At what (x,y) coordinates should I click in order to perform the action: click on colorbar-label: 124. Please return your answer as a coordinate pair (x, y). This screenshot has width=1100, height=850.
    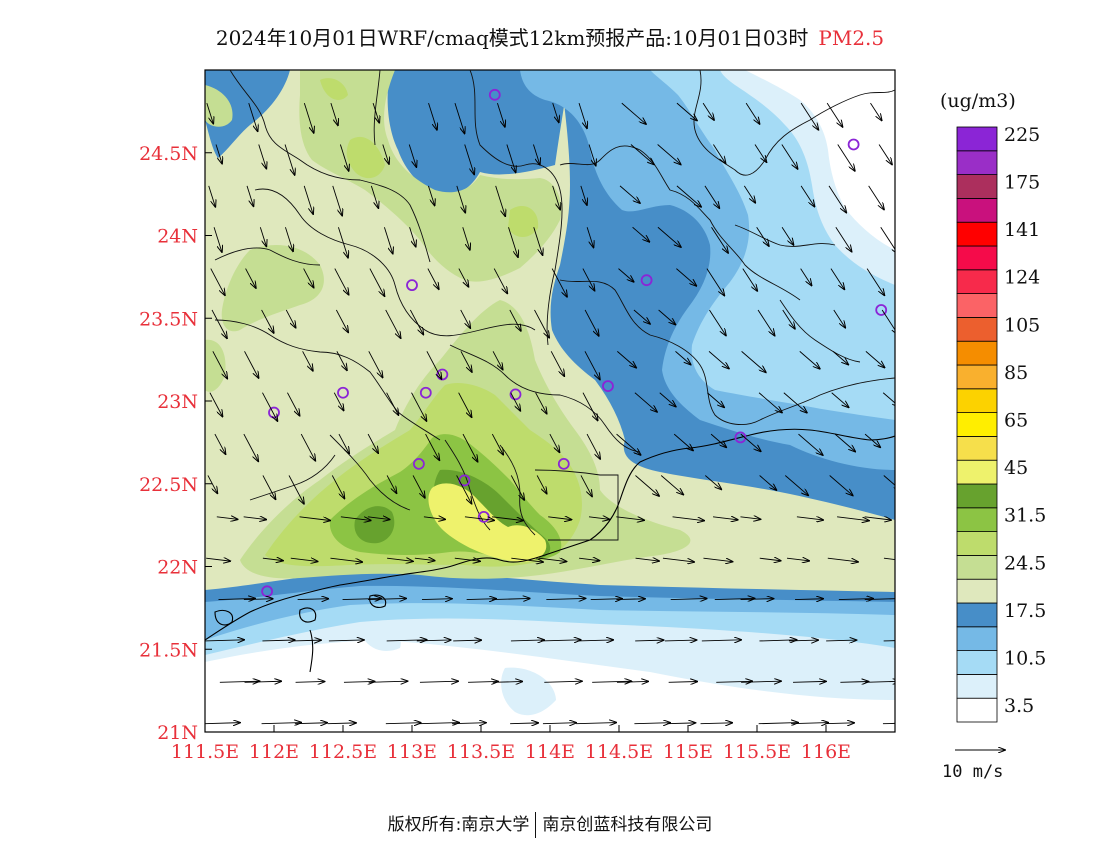
    Looking at the image, I should click on (1022, 278).